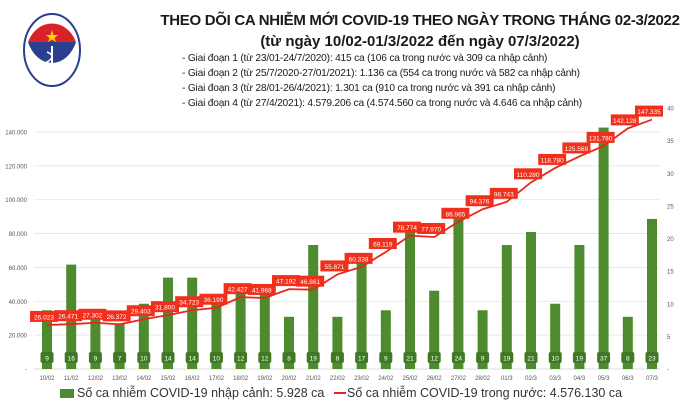 The width and height of the screenshot is (680, 407). I want to click on line-data-label: 26.023, so click(44, 317).